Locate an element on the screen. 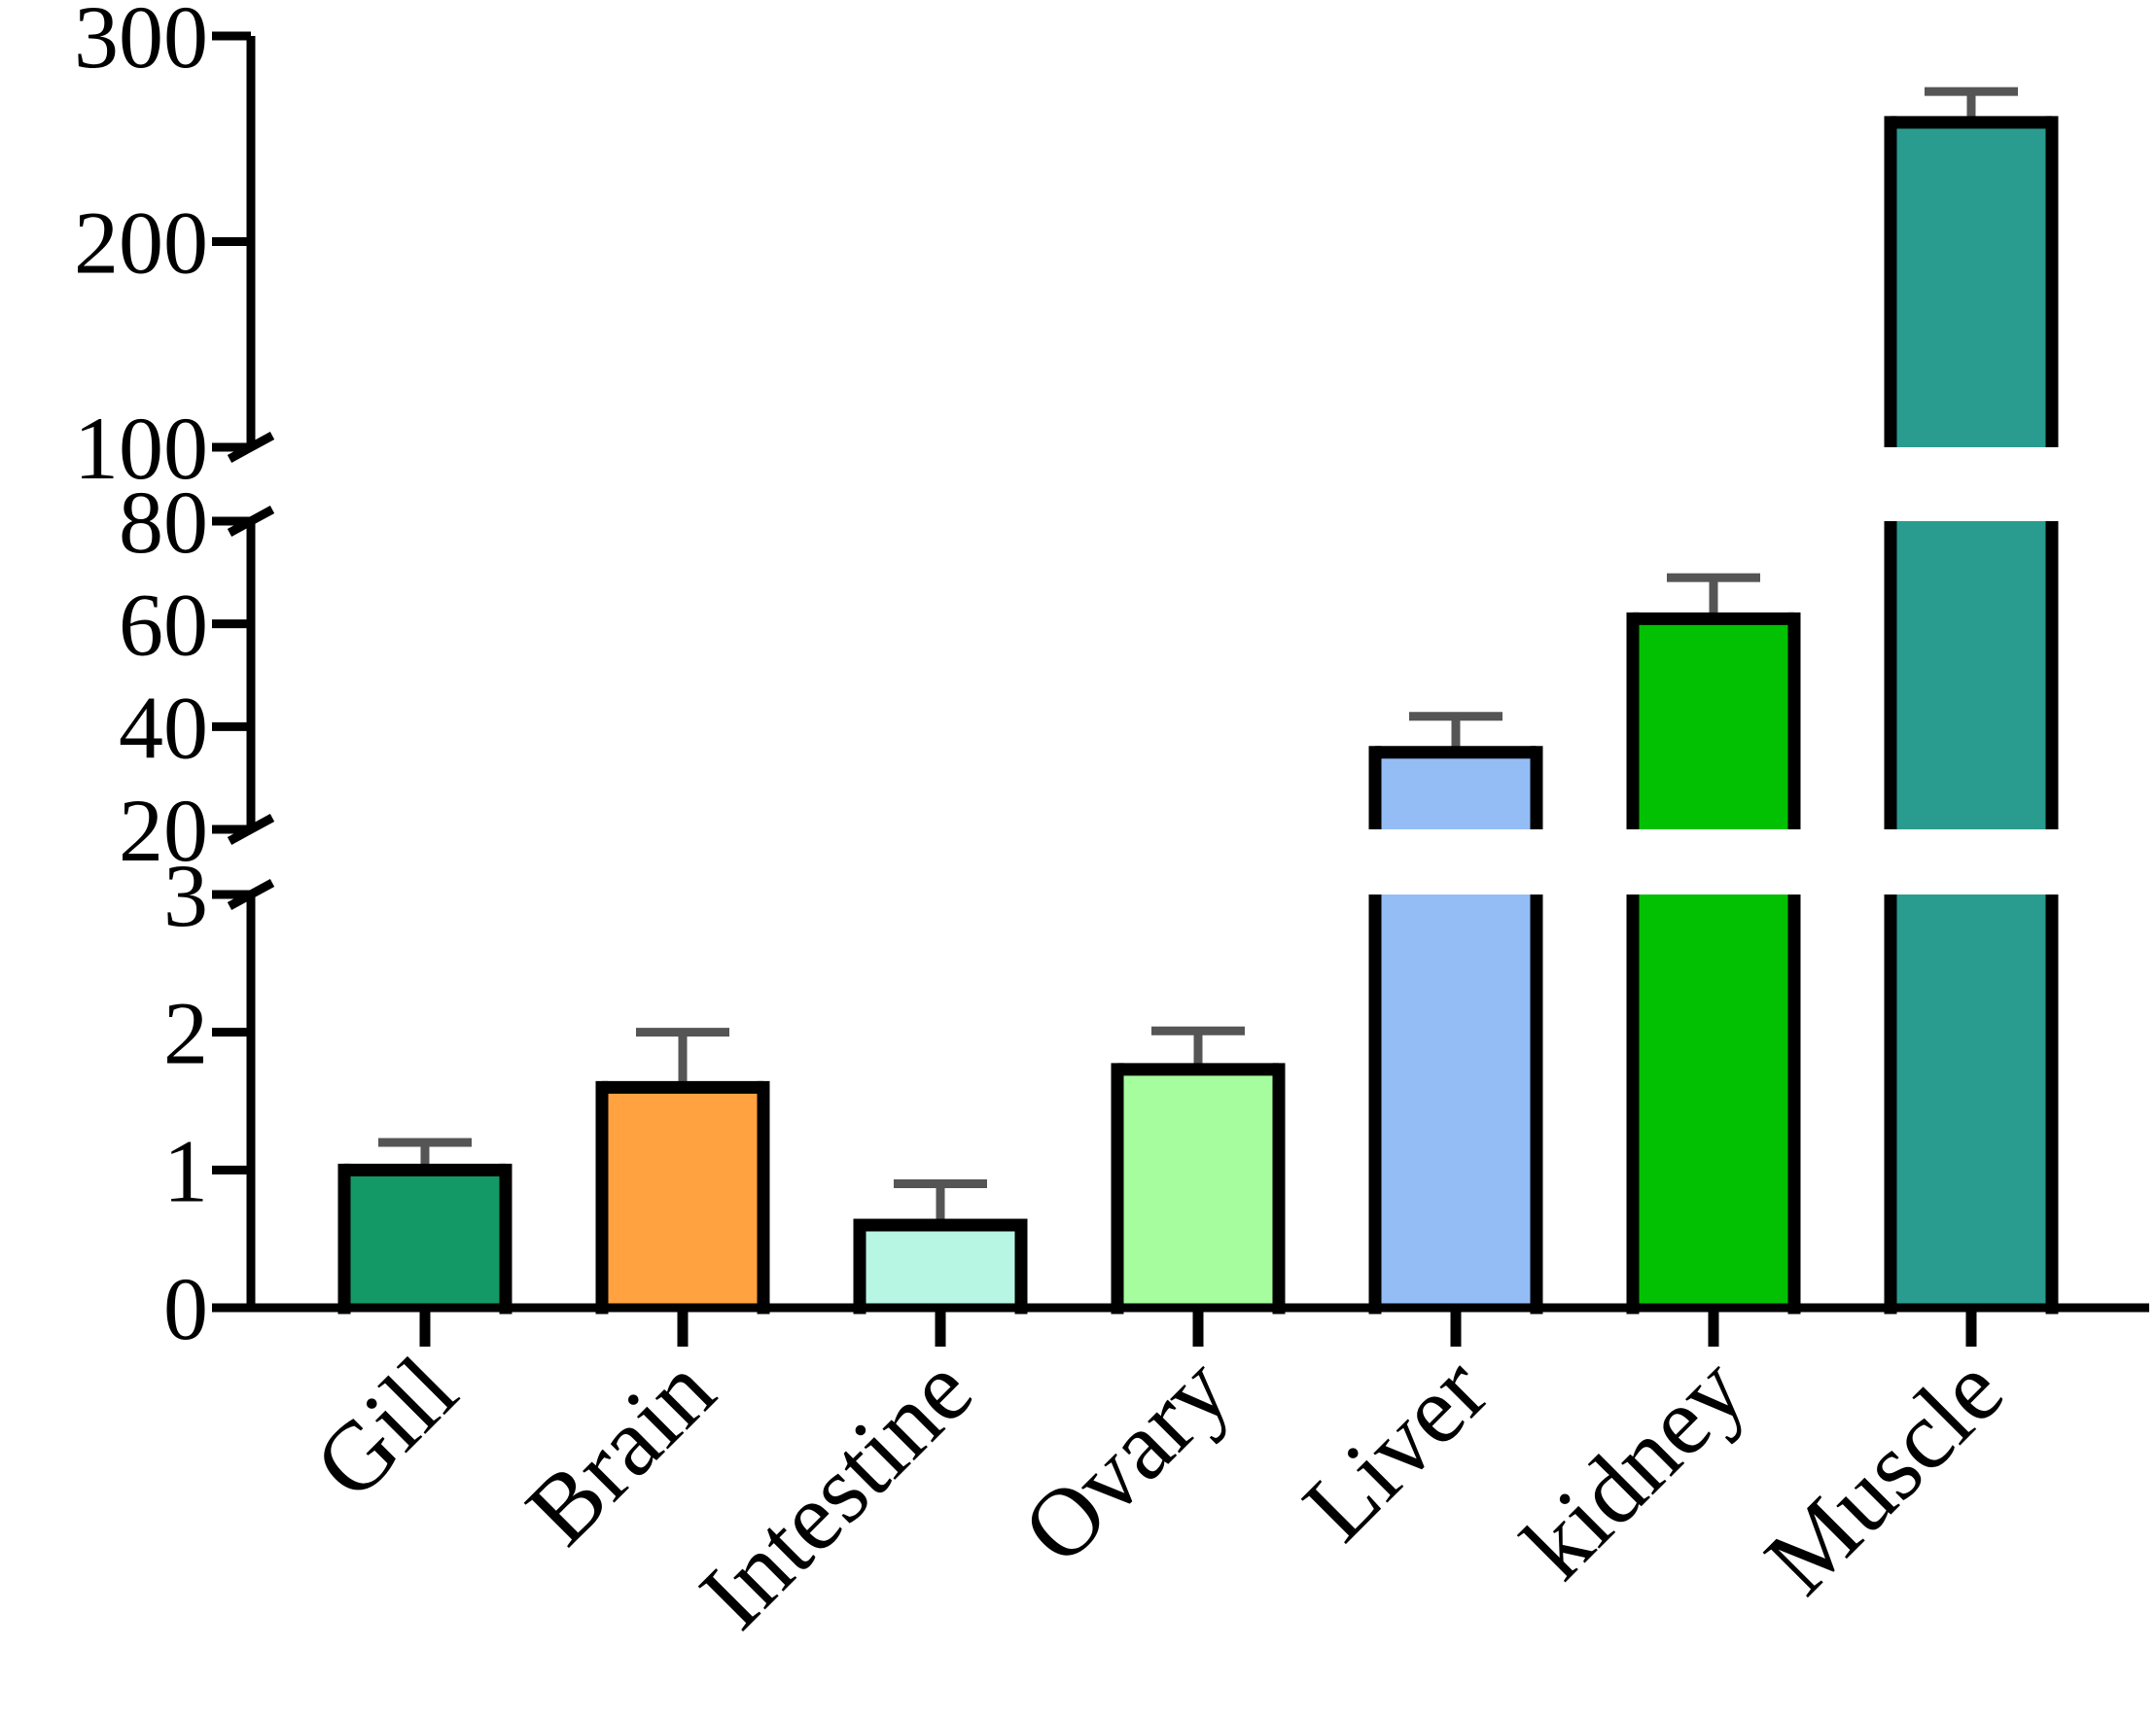  y-tick-label-2: 2 is located at coordinates (185, 1033).